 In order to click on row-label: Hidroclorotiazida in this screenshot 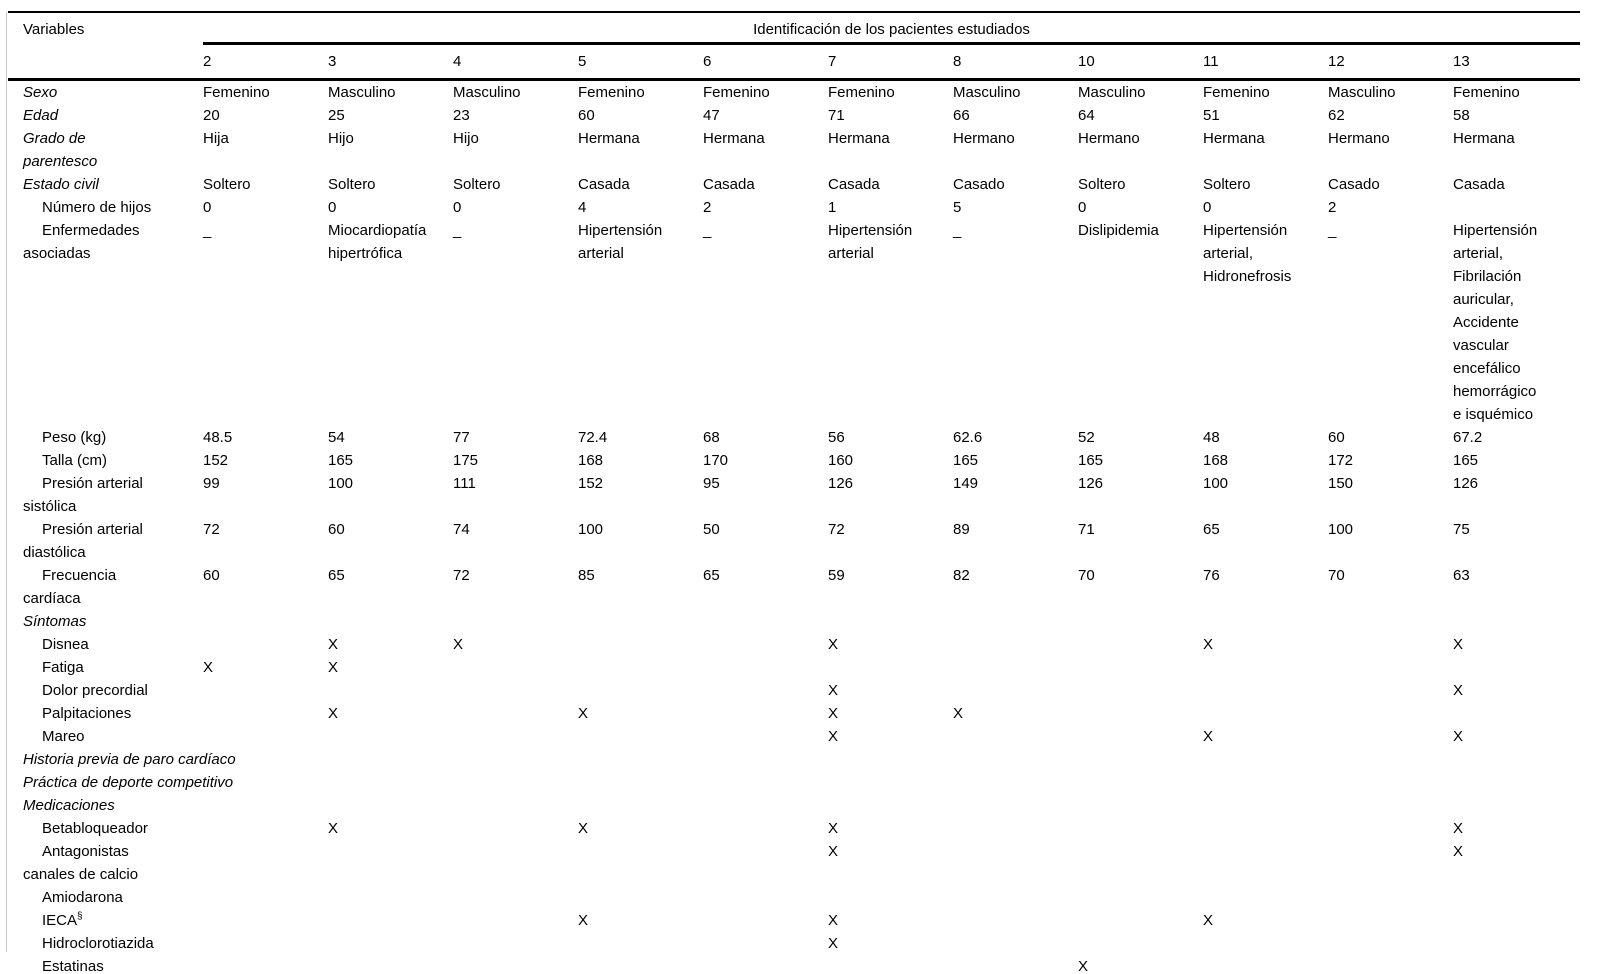, I will do `click(98, 943)`.